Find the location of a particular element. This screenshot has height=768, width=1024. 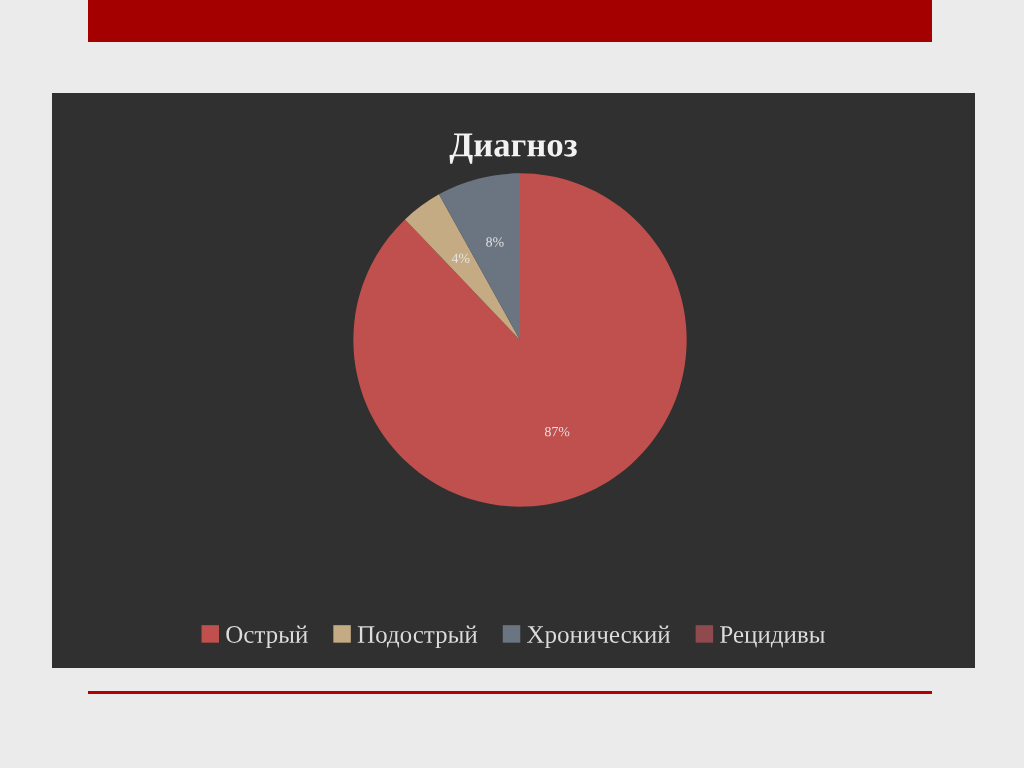

legend-label: Рецидивы is located at coordinates (772, 637).